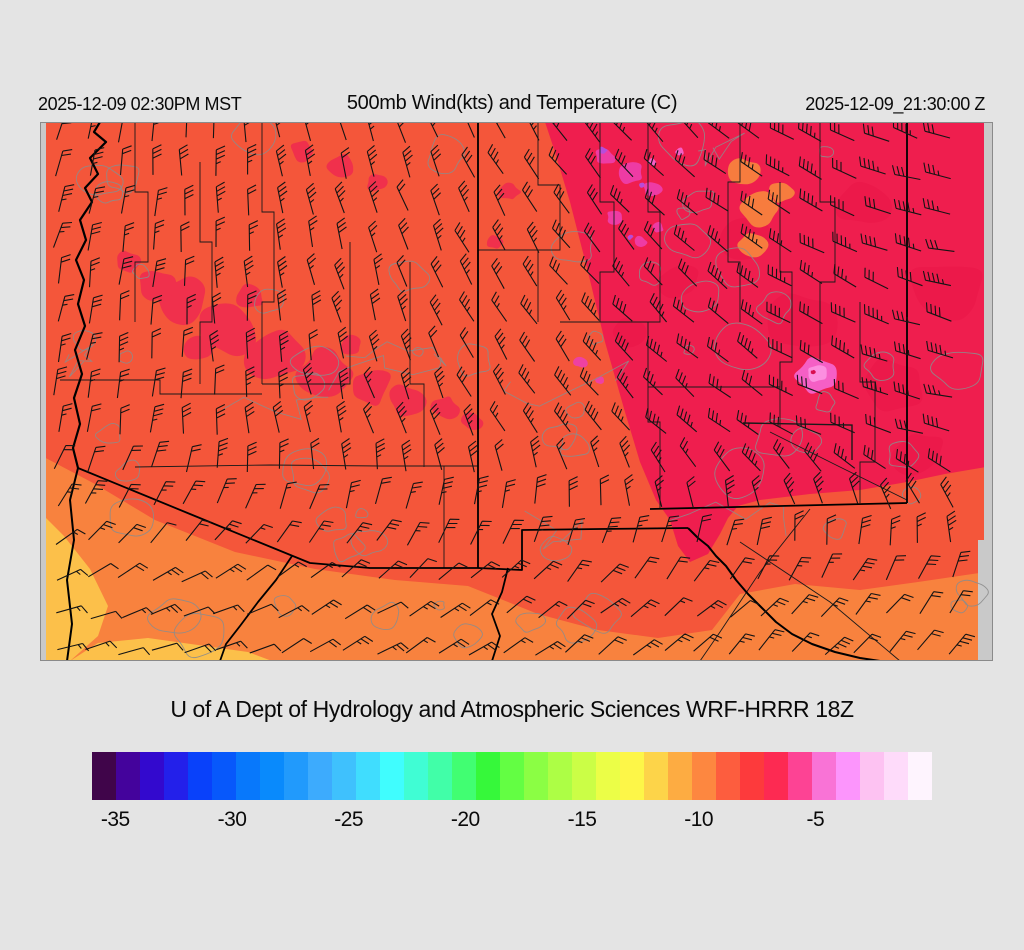 The height and width of the screenshot is (950, 1024). Describe the element at coordinates (813, 372) in the screenshot. I see `pink-spot-core` at that location.